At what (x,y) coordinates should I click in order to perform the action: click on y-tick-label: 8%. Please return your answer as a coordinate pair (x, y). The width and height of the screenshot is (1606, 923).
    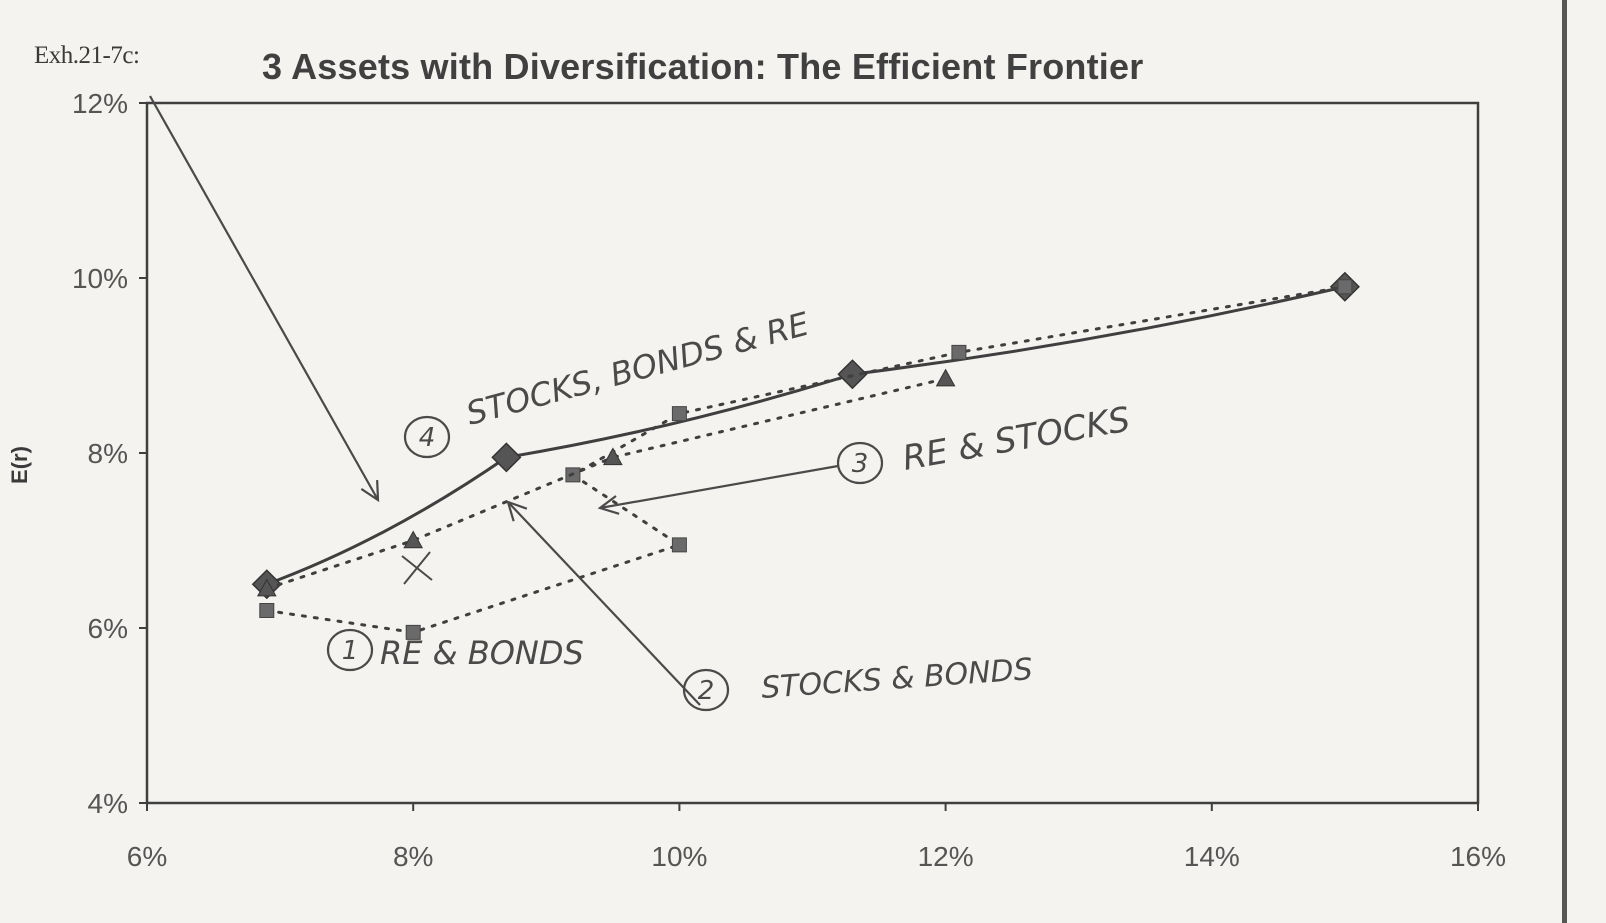
    Looking at the image, I should click on (108, 453).